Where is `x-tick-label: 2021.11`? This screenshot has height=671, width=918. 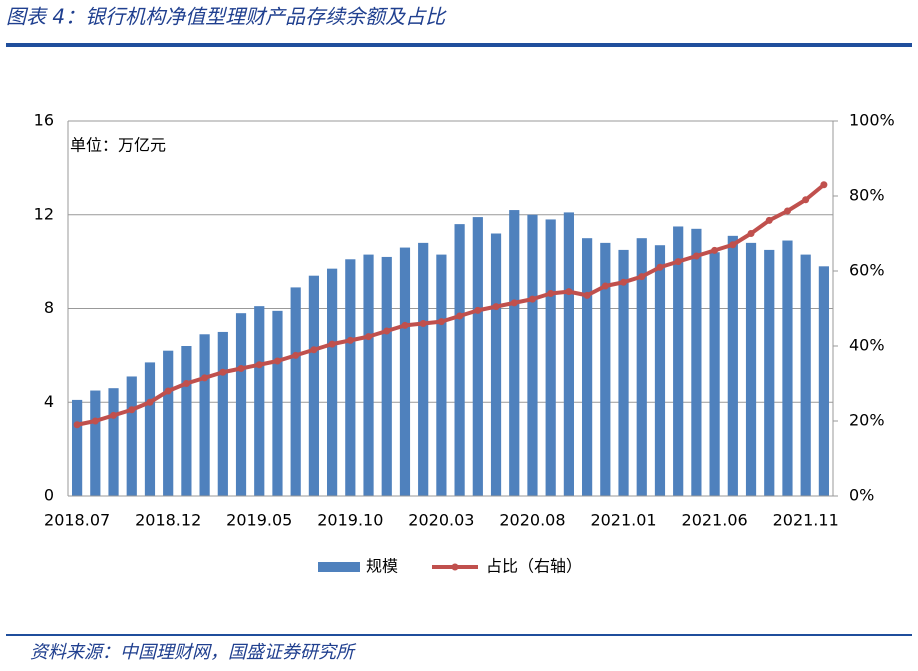
x-tick-label: 2021.11 is located at coordinates (806, 520).